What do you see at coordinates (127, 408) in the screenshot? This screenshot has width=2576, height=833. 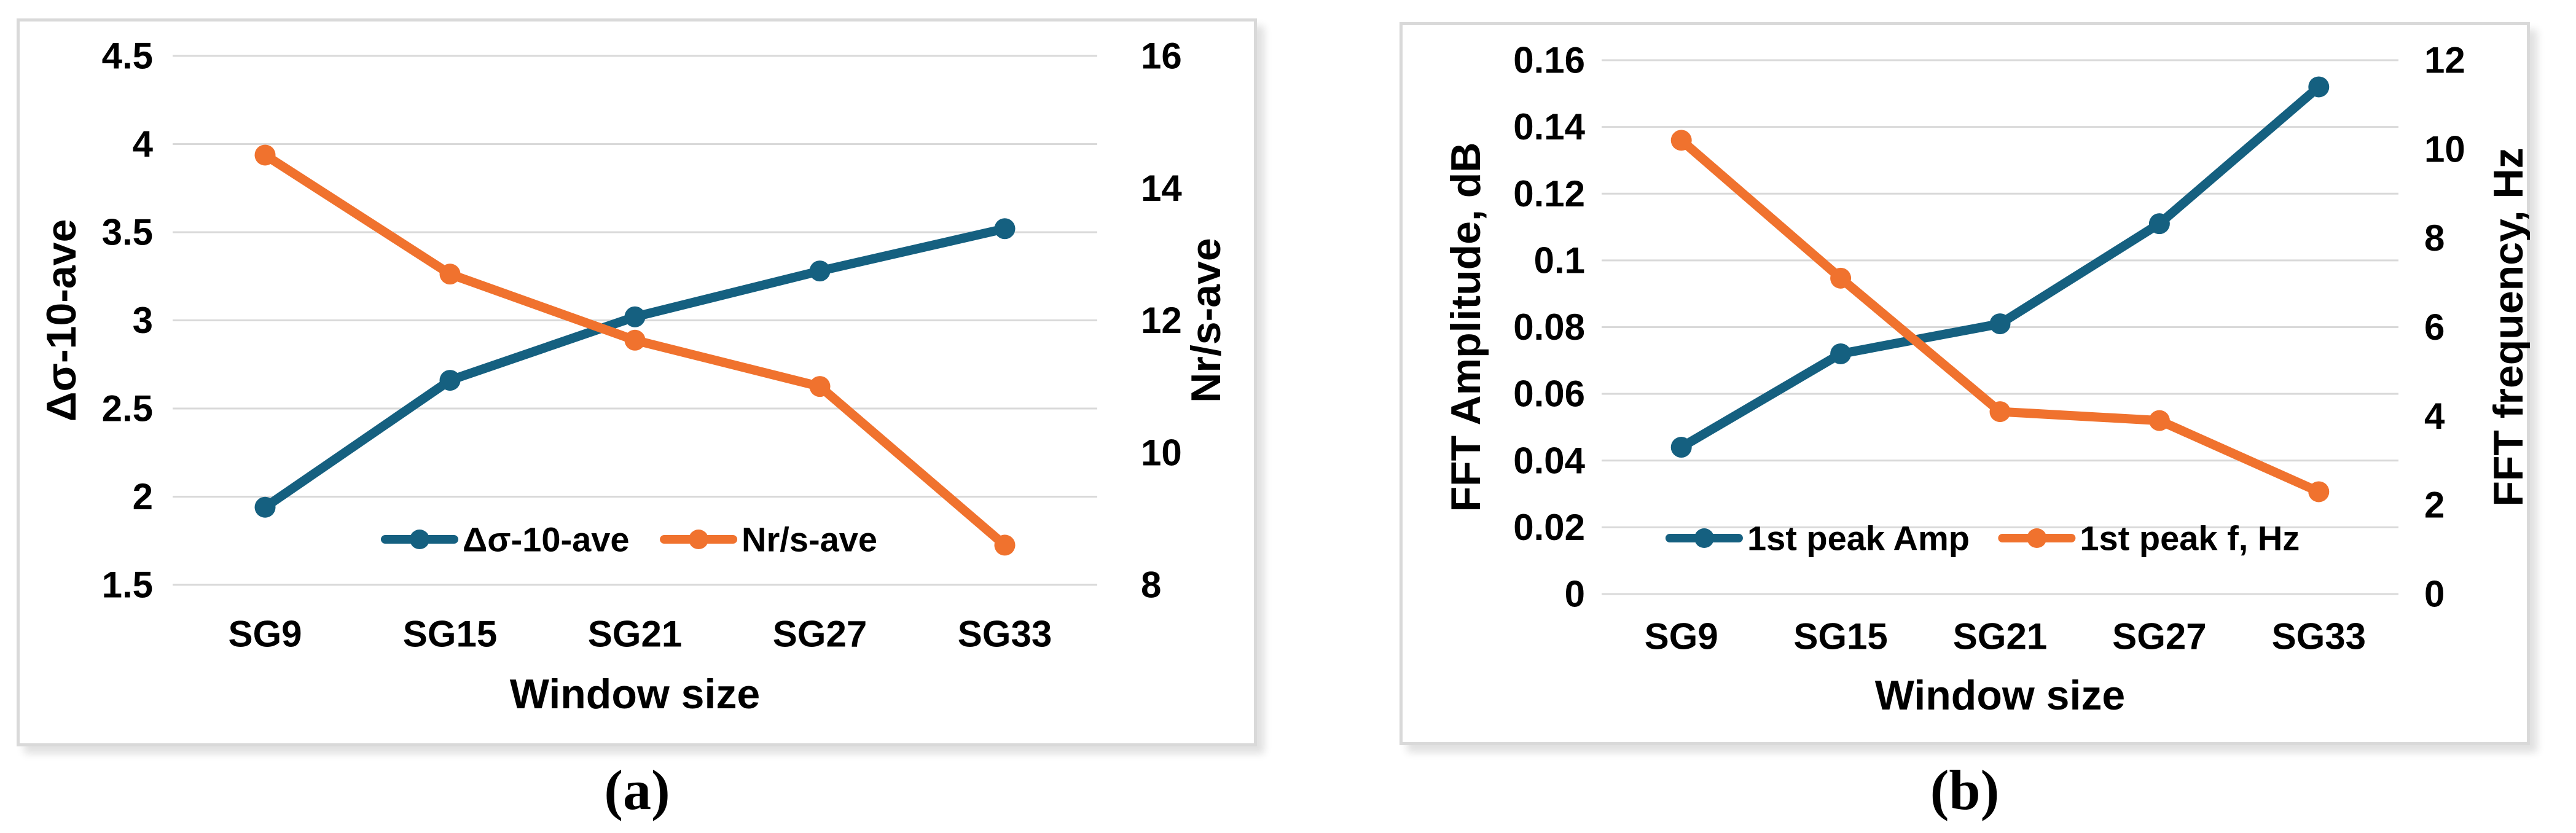 I see `left-axis-tick-label: 2.5` at bounding box center [127, 408].